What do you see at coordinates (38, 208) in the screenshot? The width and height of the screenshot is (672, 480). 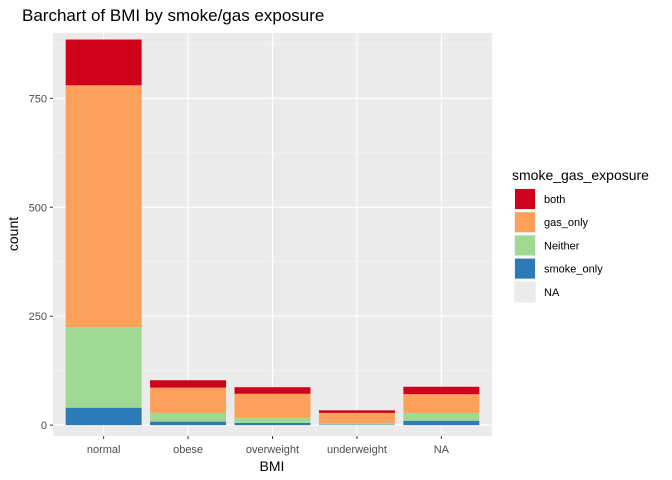 I see `y-tick-label: 500` at bounding box center [38, 208].